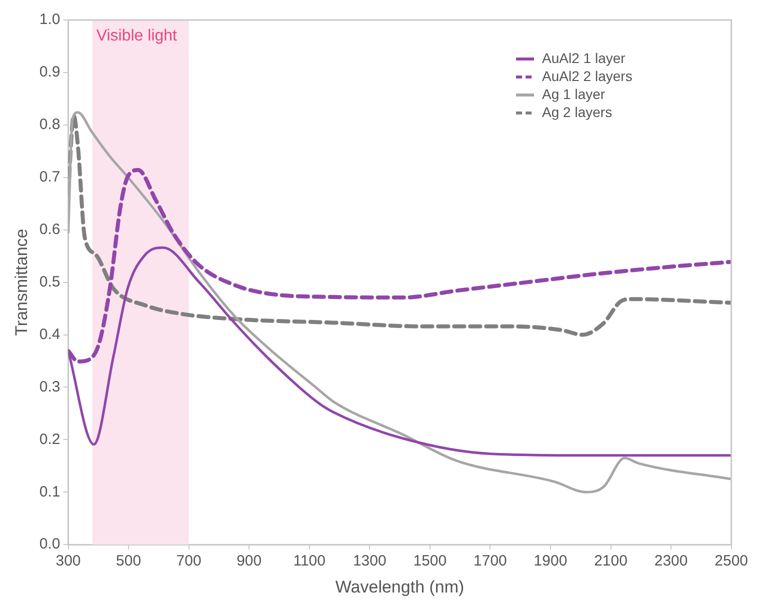 Image resolution: width=759 pixels, height=610 pixels. Describe the element at coordinates (249, 561) in the screenshot. I see `x-tick-label: 900` at that location.